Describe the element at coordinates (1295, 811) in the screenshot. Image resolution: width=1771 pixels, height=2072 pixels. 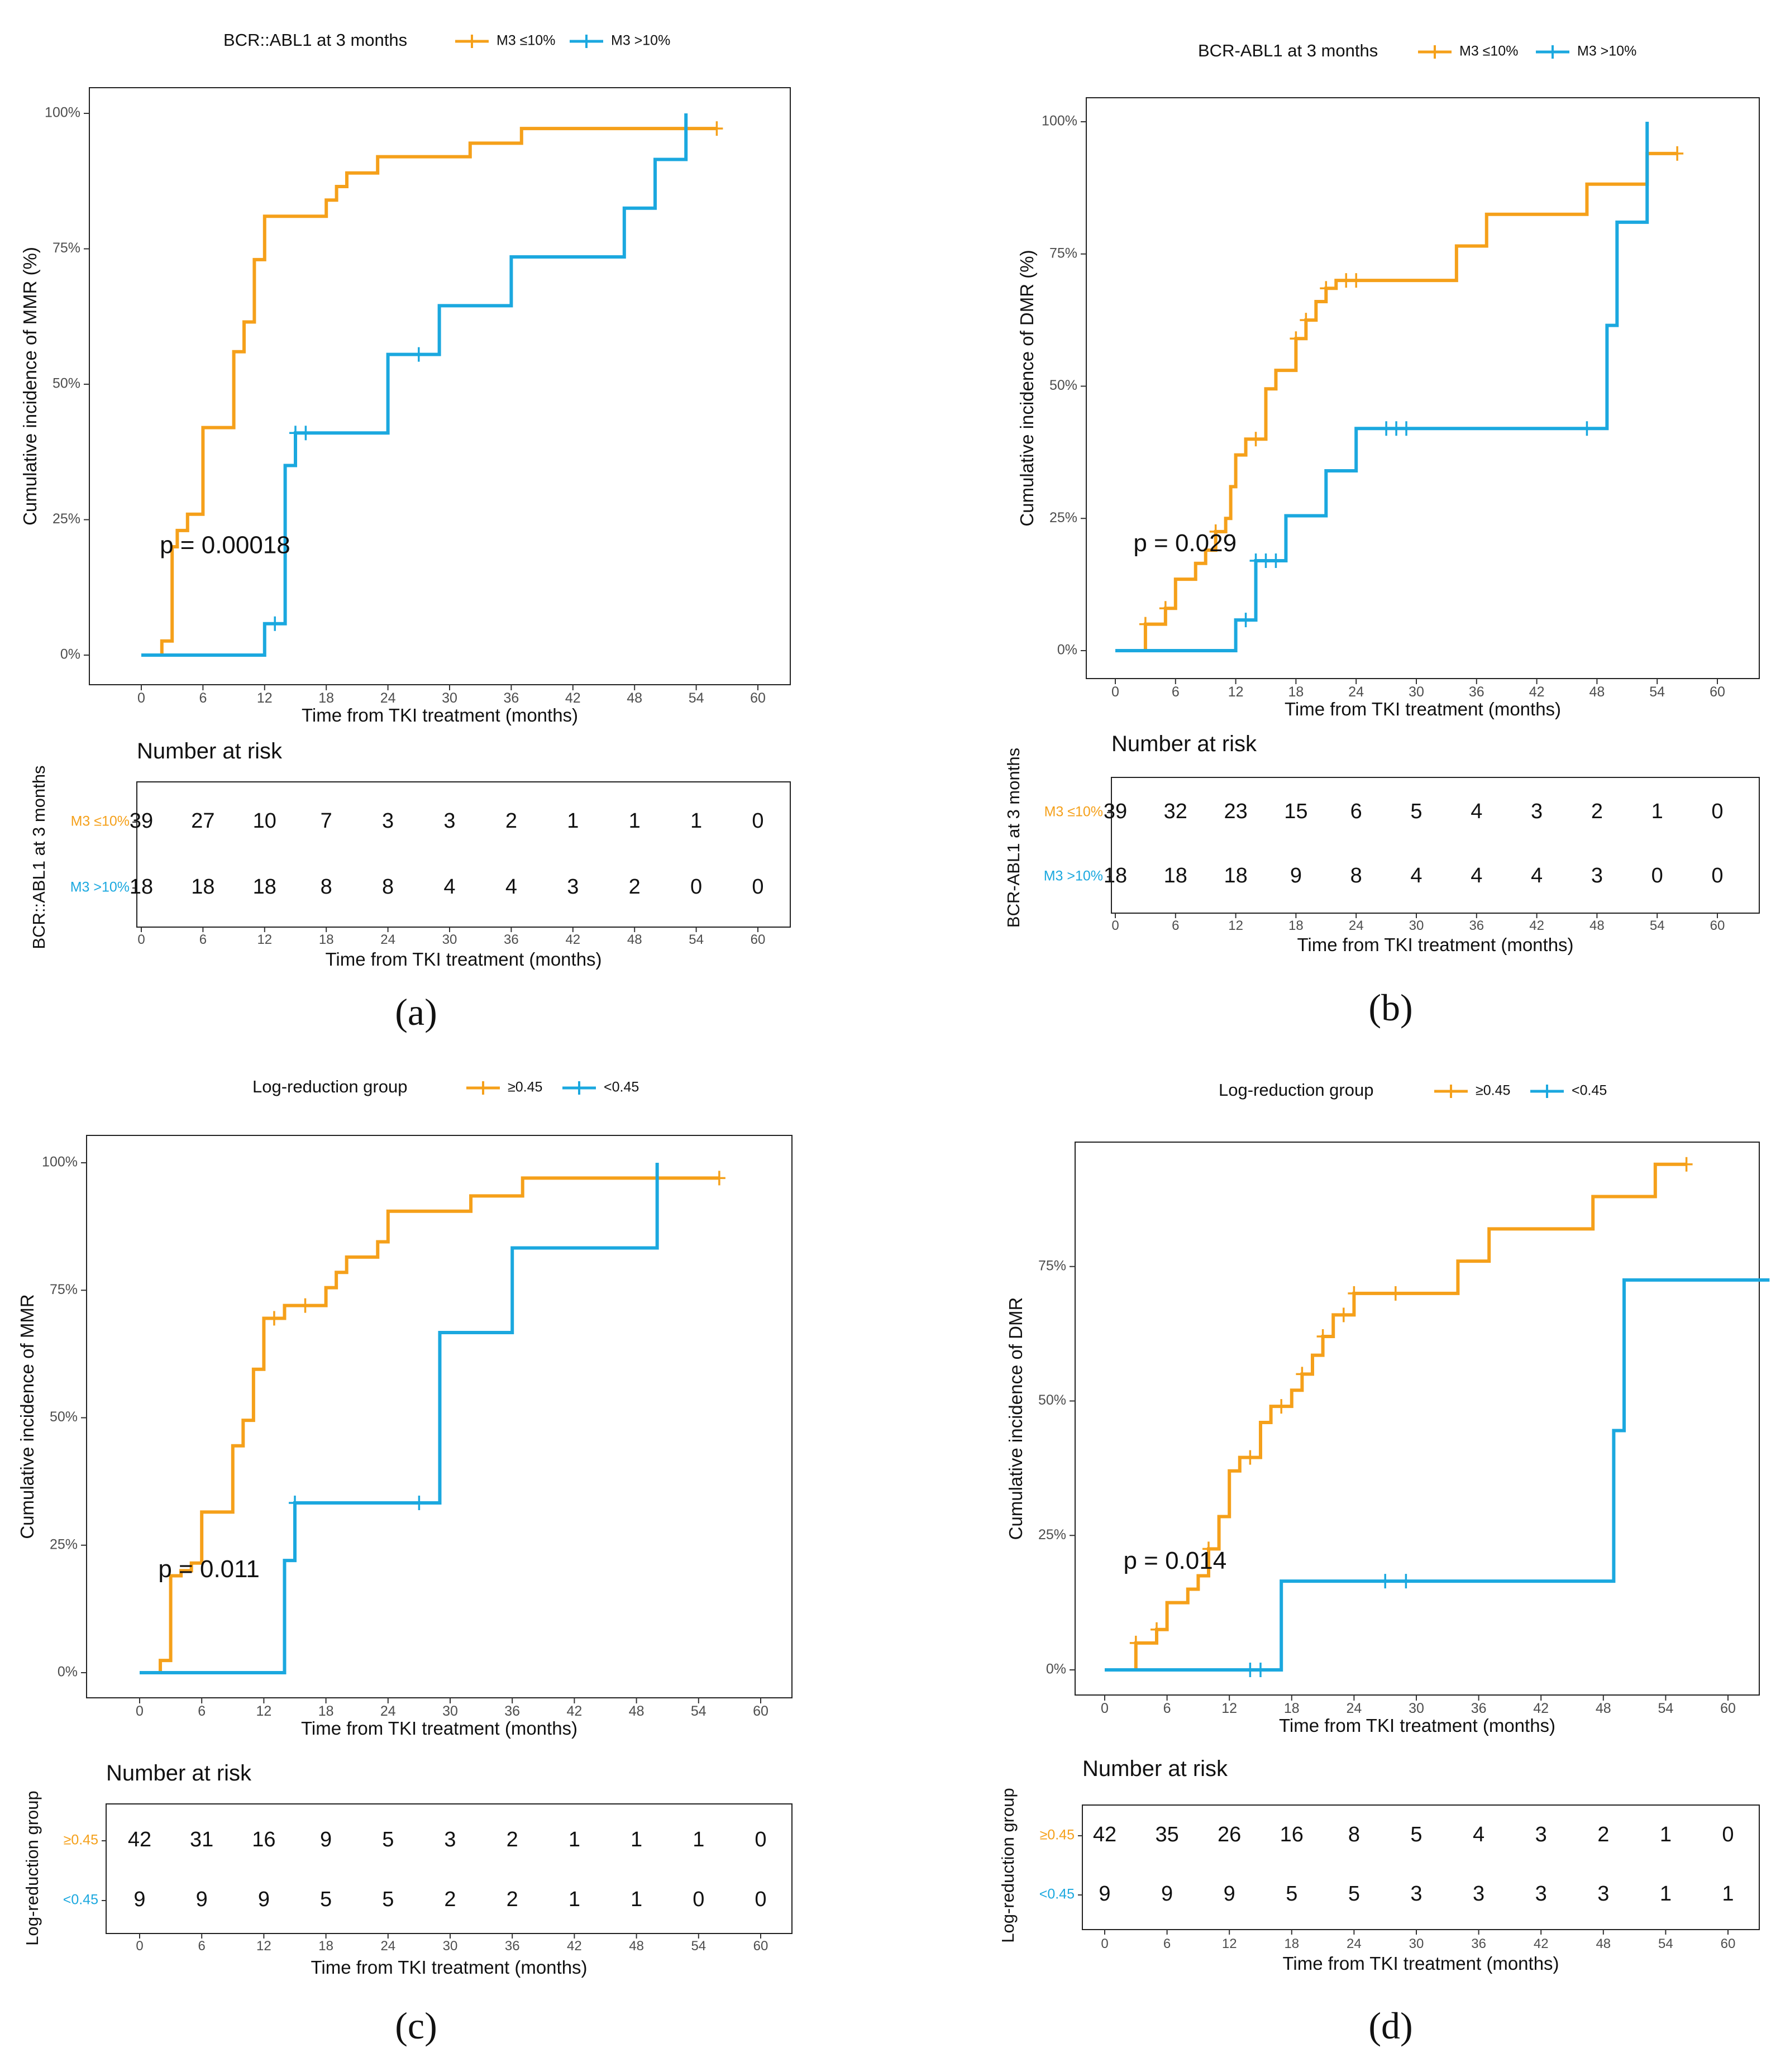
I see `risk-count: 15` at that location.